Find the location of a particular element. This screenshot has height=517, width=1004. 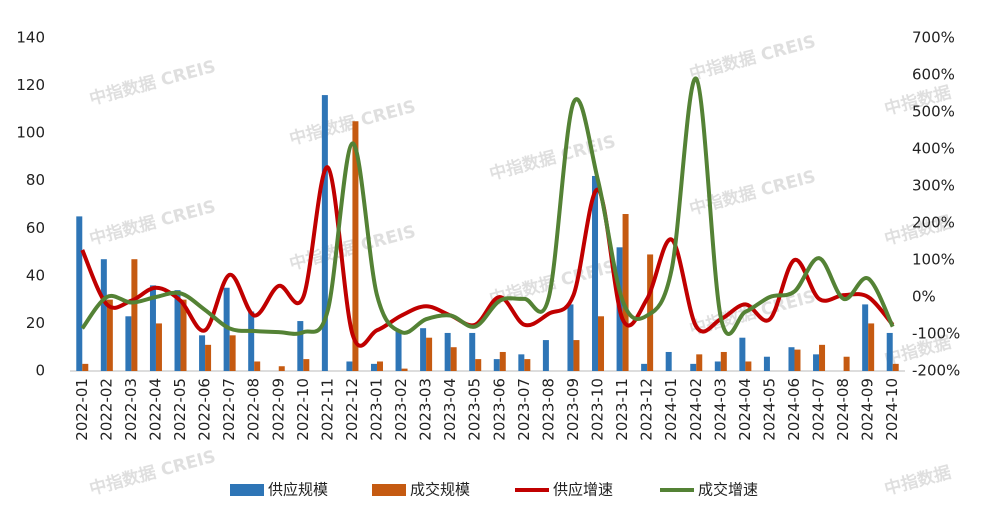

x-tick-label: 2023-12 is located at coordinates (647, 409).